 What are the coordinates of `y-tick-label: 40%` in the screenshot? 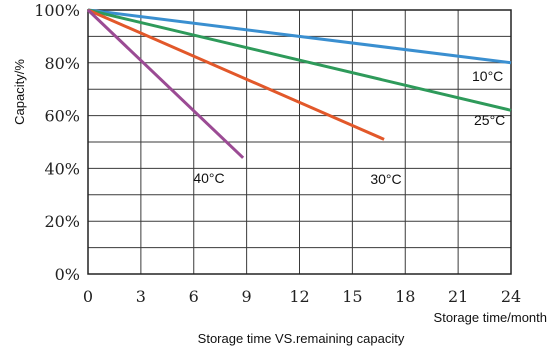 It's located at (62, 168).